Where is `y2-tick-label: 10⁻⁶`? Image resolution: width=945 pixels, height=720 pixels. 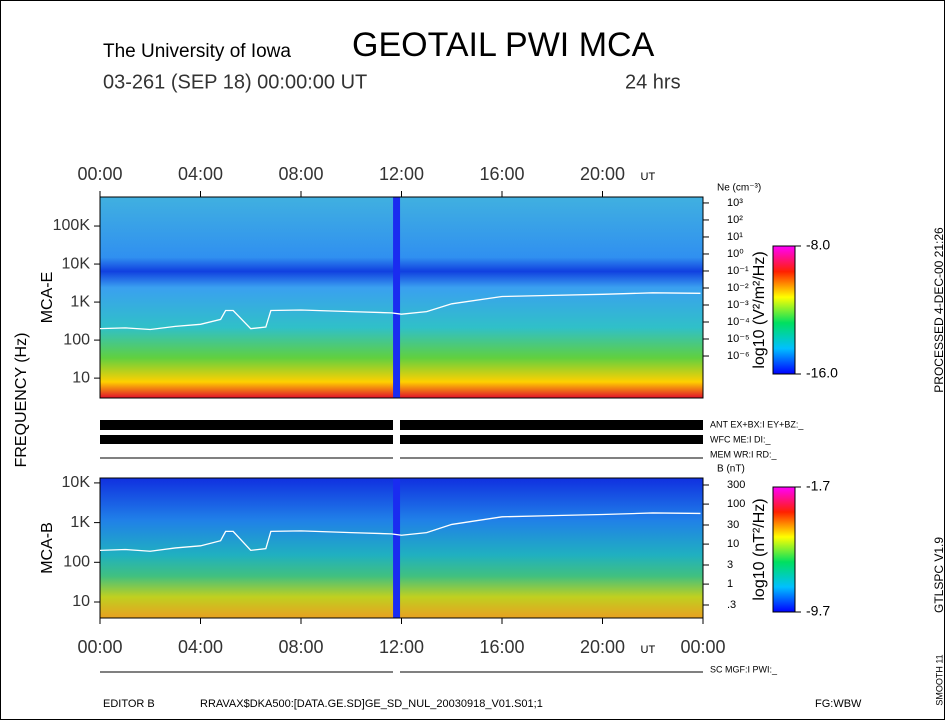 y2-tick-label: 10⁻⁶ is located at coordinates (738, 356).